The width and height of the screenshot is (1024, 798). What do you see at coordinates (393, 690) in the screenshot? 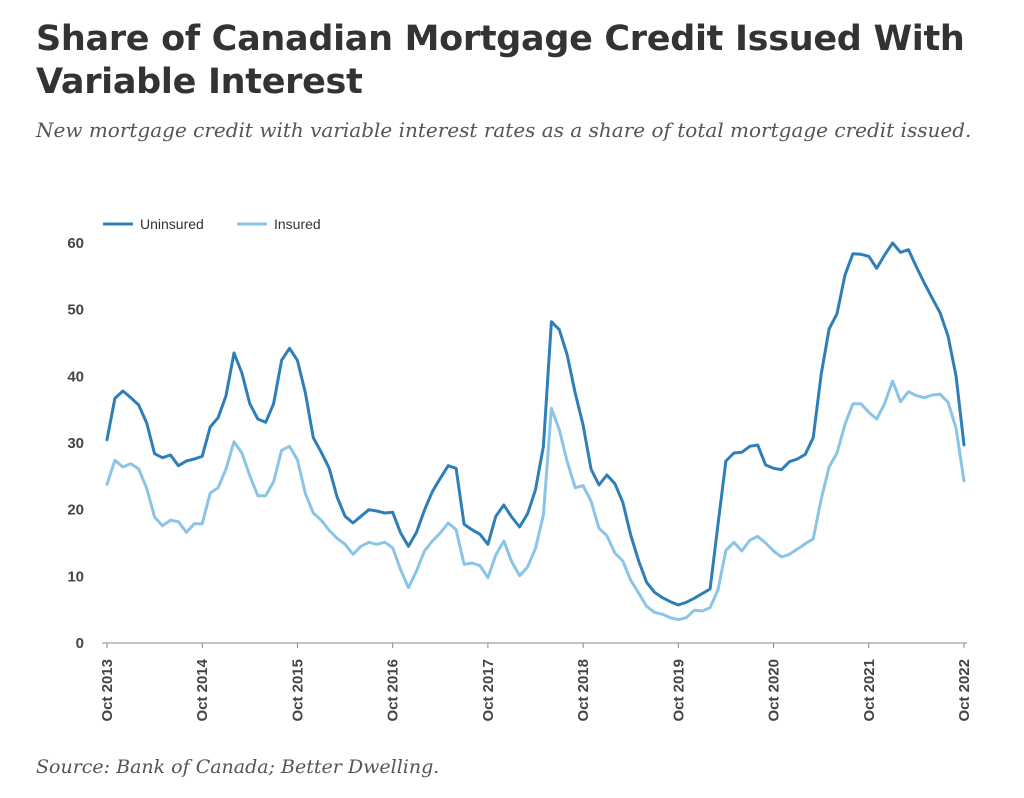
I see `x-tick-label: Oct 2016` at bounding box center [393, 690].